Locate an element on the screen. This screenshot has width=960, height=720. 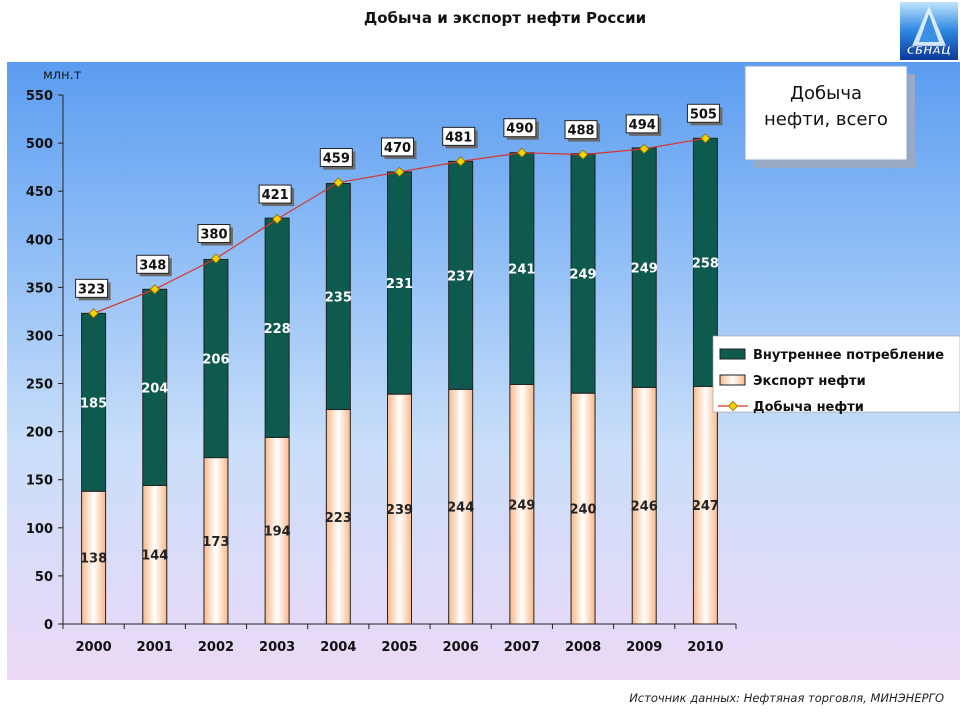
data-label-total: 481 is located at coordinates (458, 137).